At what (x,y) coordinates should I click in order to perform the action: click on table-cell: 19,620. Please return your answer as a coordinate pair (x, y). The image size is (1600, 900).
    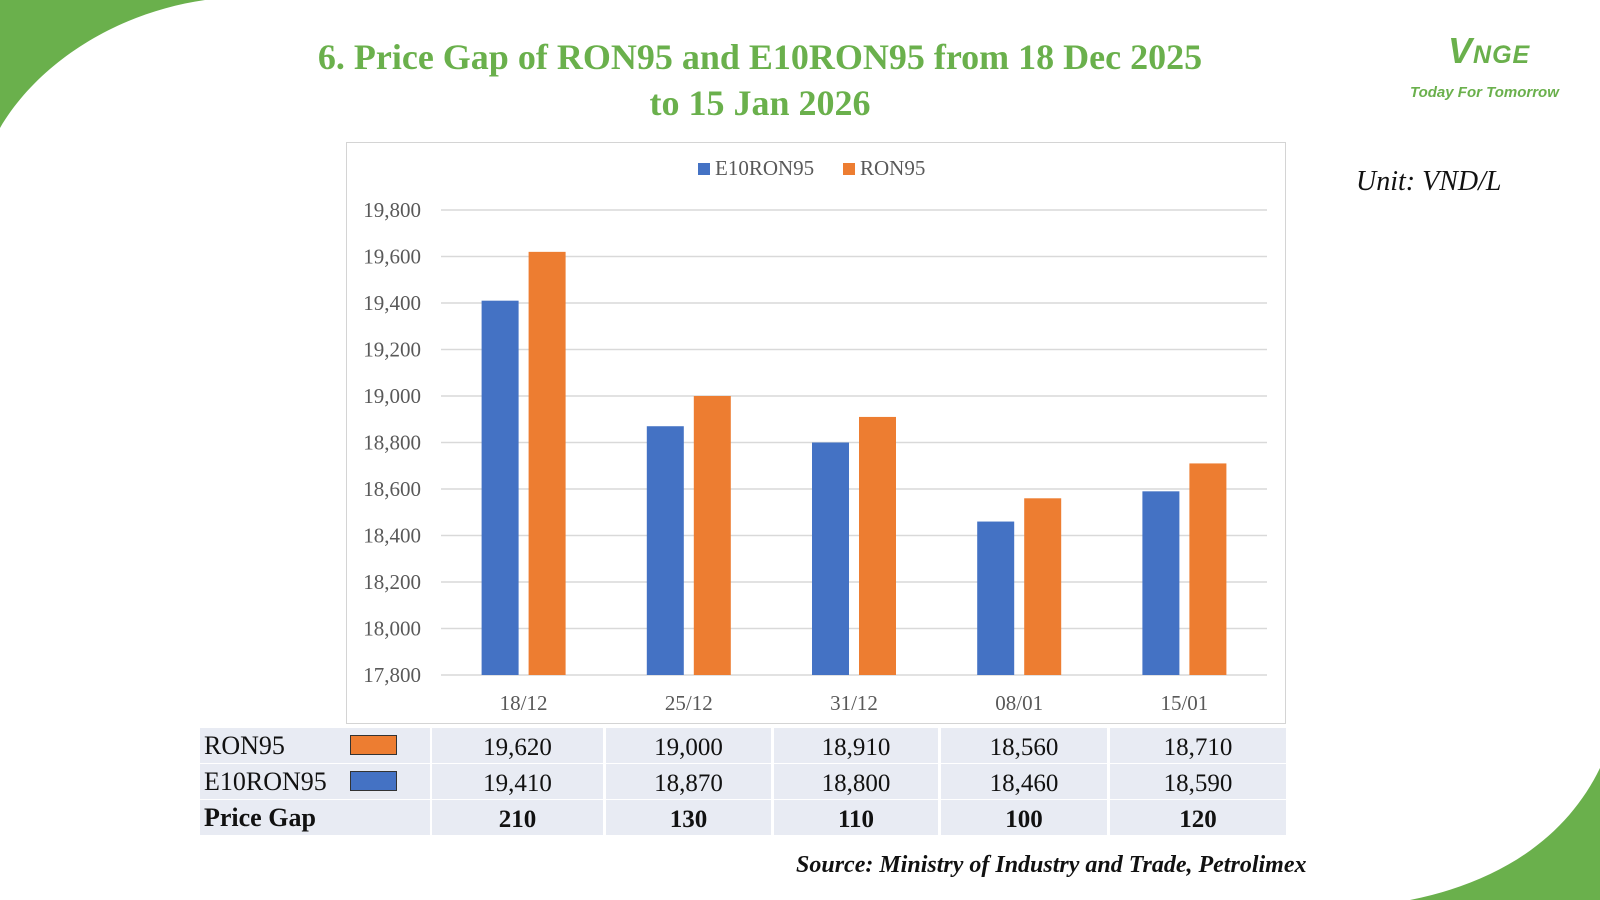
    Looking at the image, I should click on (517, 745).